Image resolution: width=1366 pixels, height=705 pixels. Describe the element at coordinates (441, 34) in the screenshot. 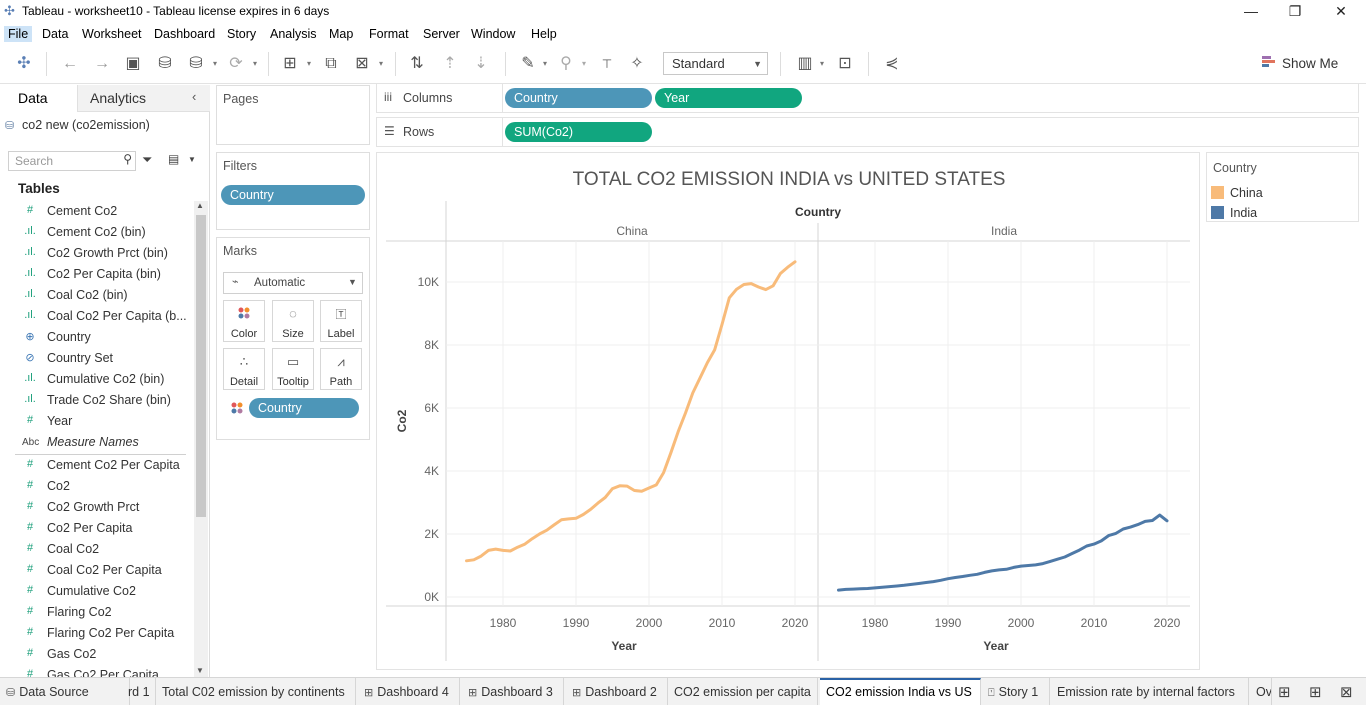

I see `menu-server: Server` at that location.